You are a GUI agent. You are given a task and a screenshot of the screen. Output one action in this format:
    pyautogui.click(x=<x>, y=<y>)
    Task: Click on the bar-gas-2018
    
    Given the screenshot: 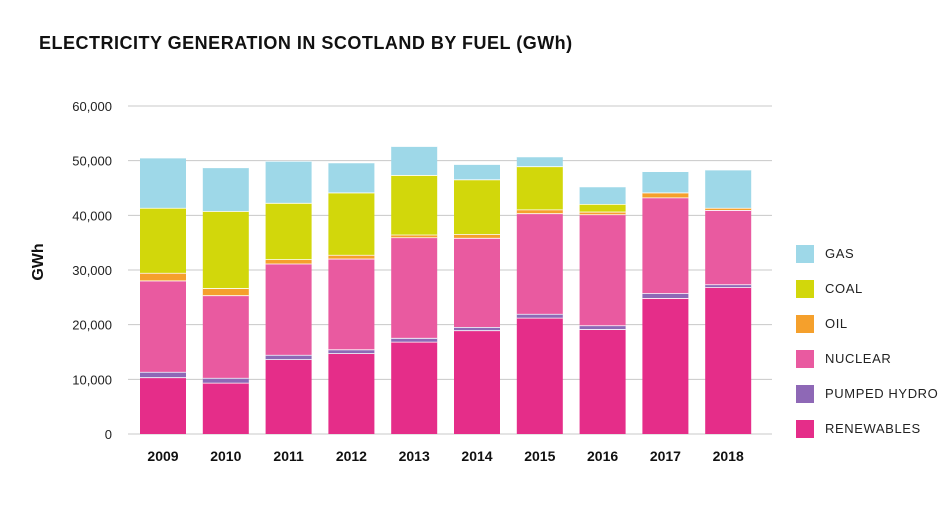 What is the action you would take?
    pyautogui.click(x=728, y=189)
    